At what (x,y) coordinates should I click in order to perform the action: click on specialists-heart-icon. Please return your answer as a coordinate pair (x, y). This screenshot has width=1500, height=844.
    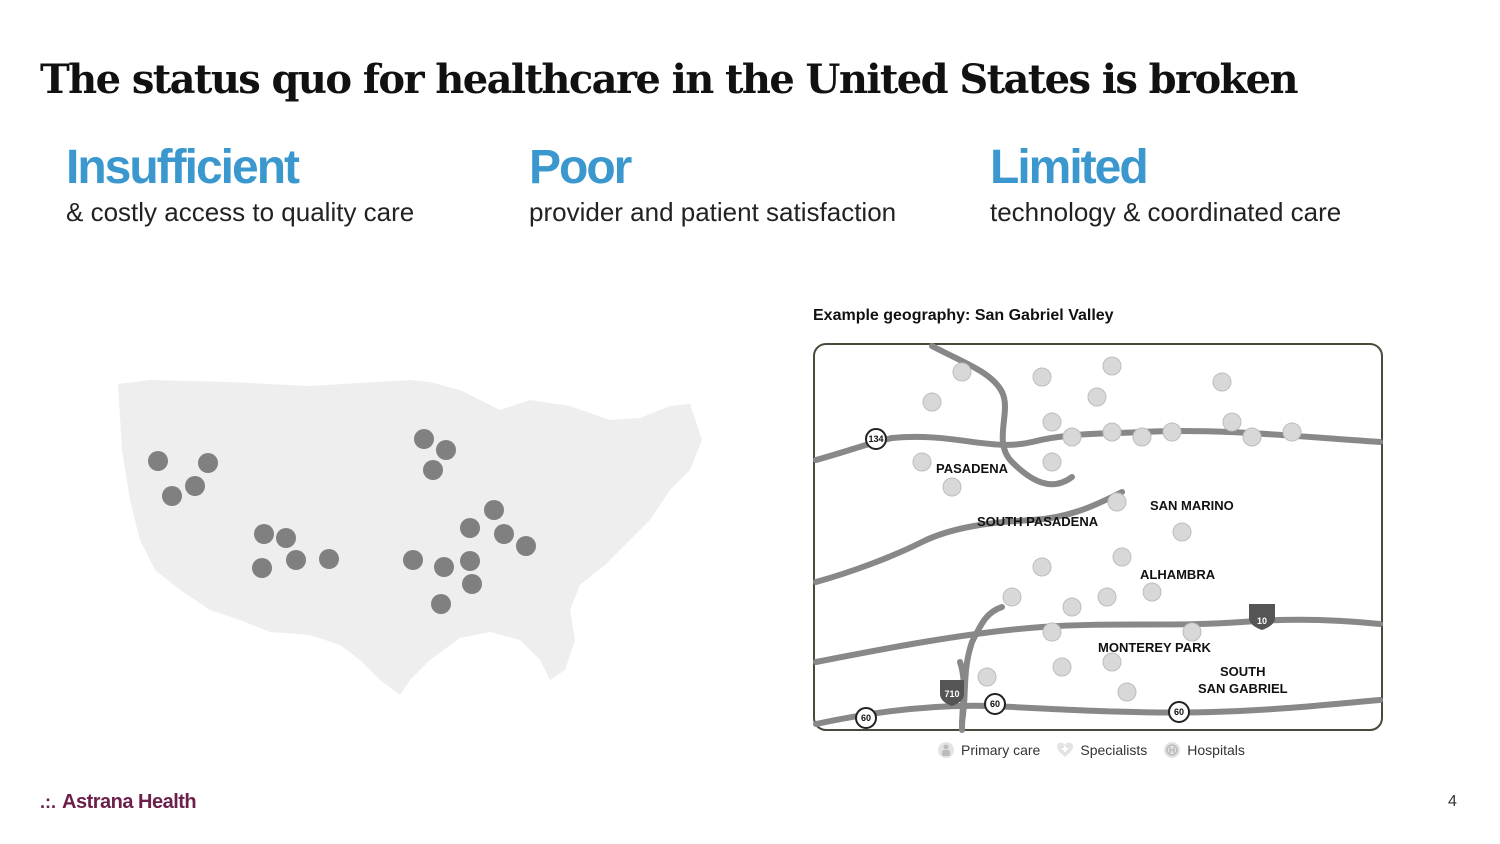
    Looking at the image, I should click on (1065, 749).